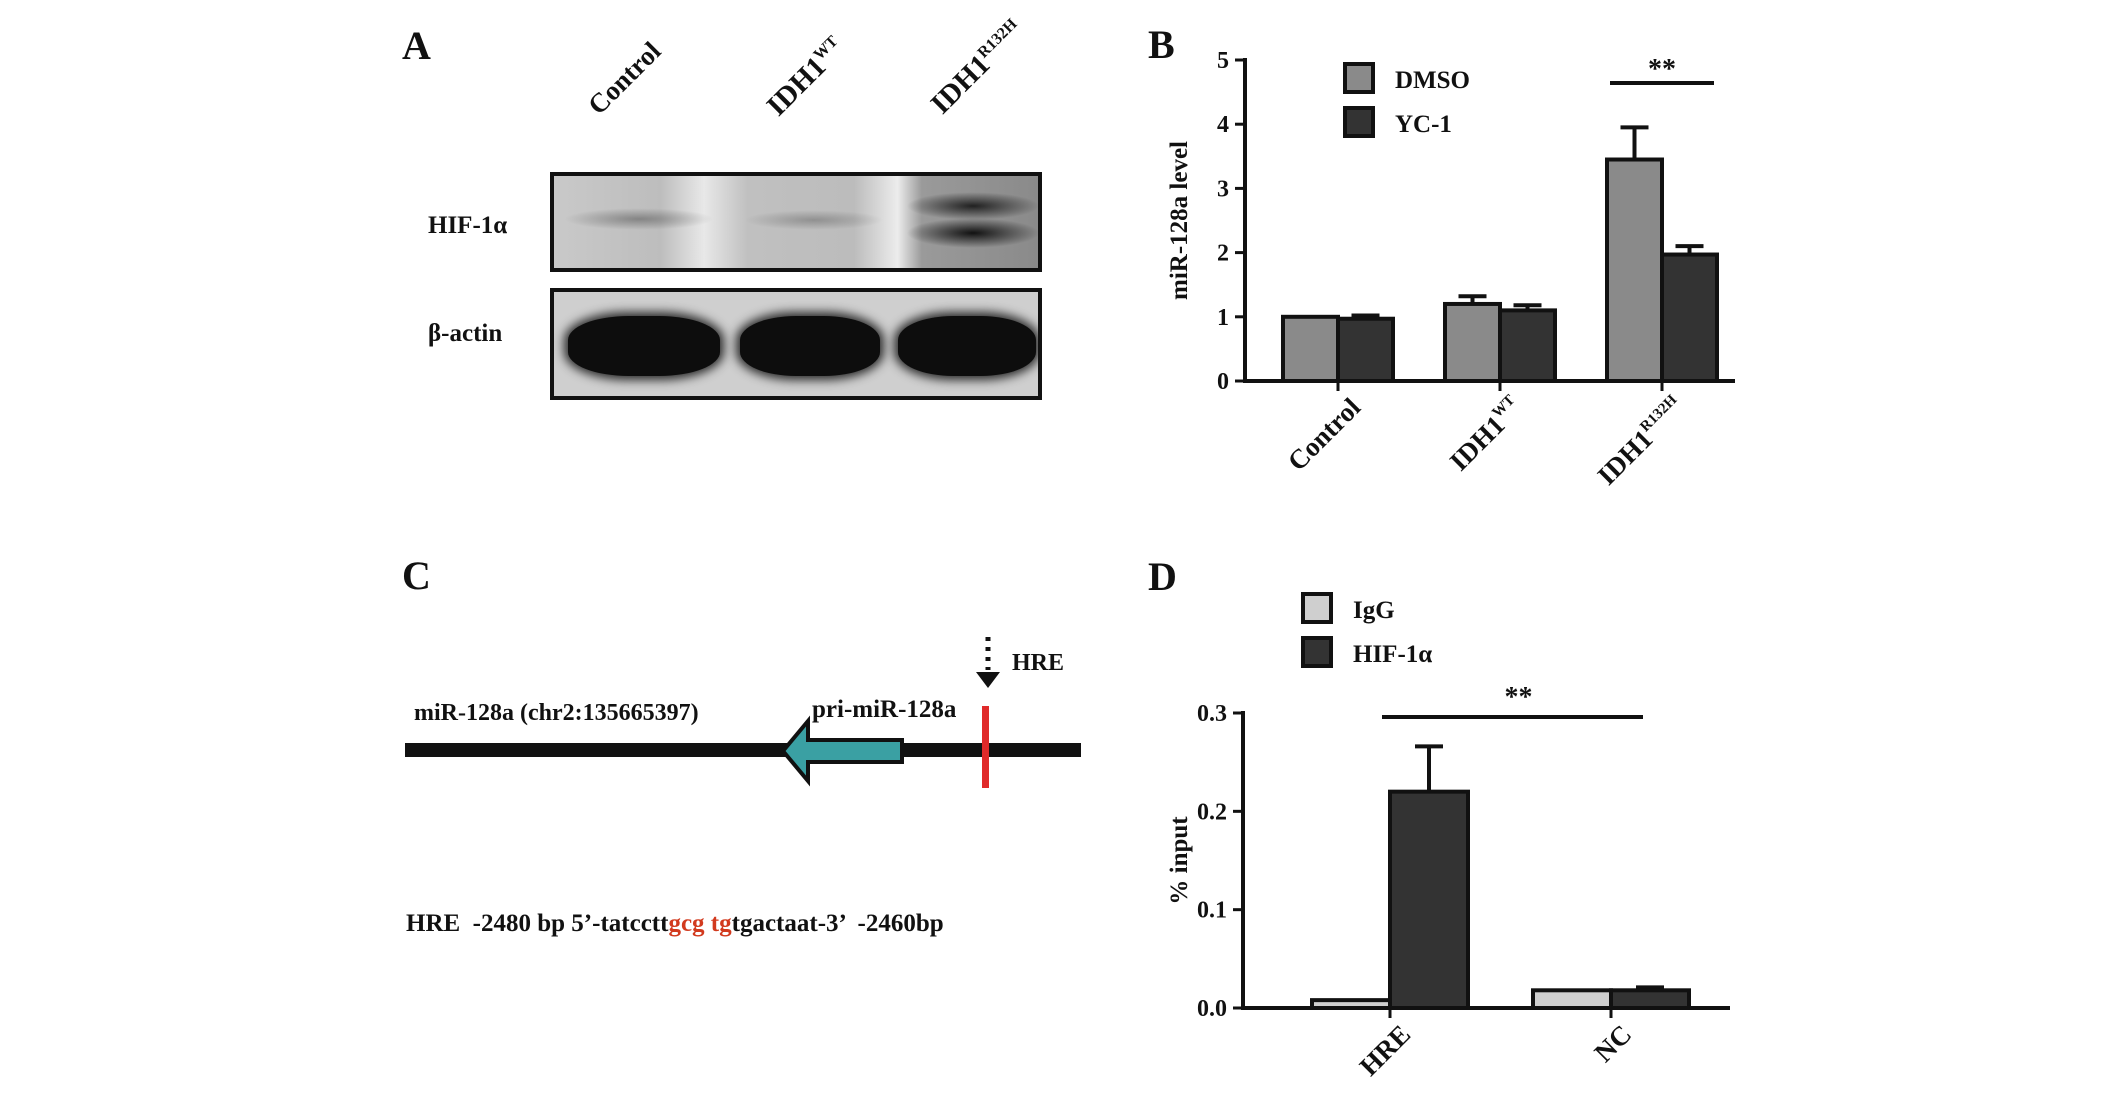  What do you see at coordinates (1374, 610) in the screenshot?
I see `legend-label: IgG` at bounding box center [1374, 610].